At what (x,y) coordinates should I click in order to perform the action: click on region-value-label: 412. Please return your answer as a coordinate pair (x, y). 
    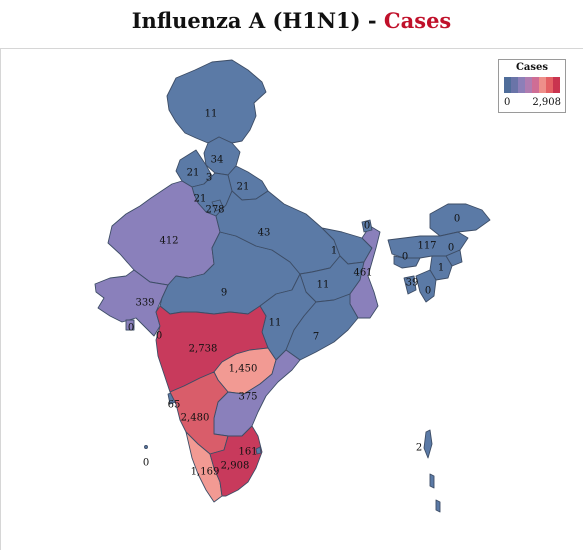
    Looking at the image, I should click on (168, 241).